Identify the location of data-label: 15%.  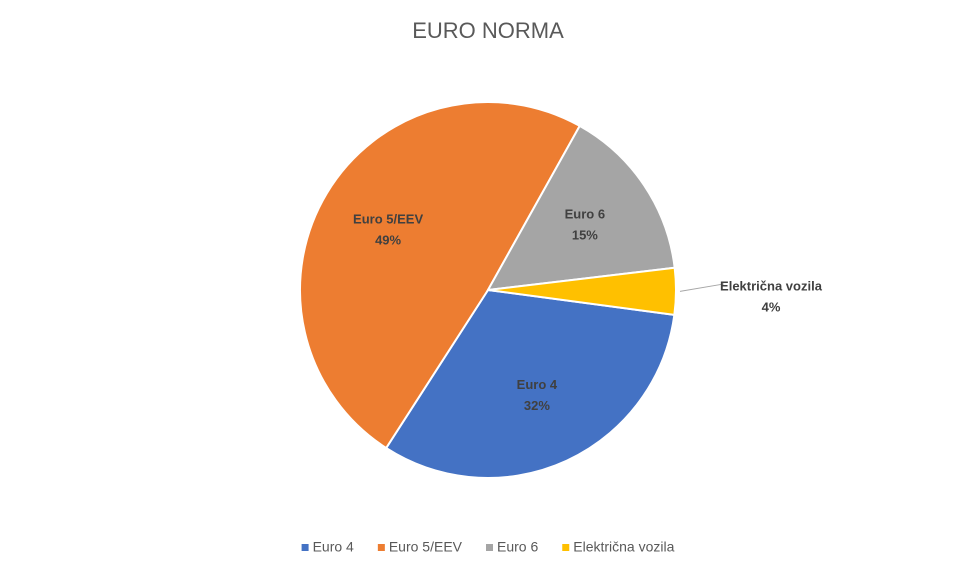
(585, 235).